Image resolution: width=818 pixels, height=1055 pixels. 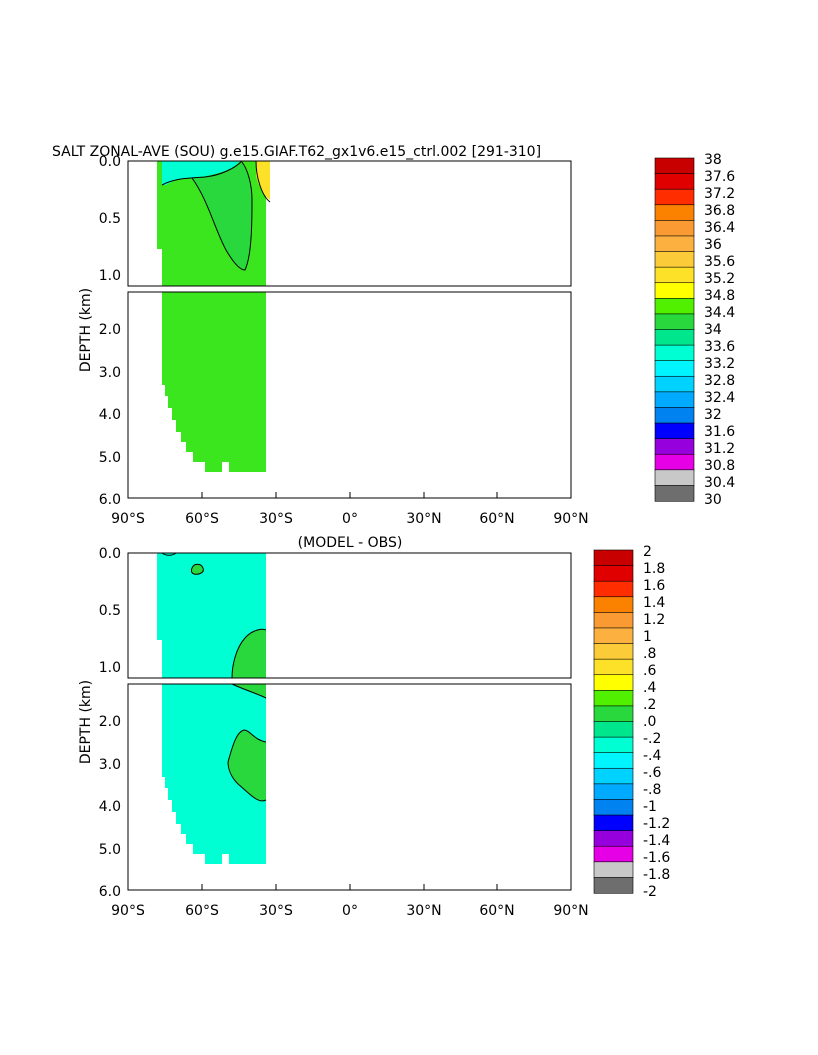 What do you see at coordinates (713, 245) in the screenshot?
I see `top-colorbar-label: 36` at bounding box center [713, 245].